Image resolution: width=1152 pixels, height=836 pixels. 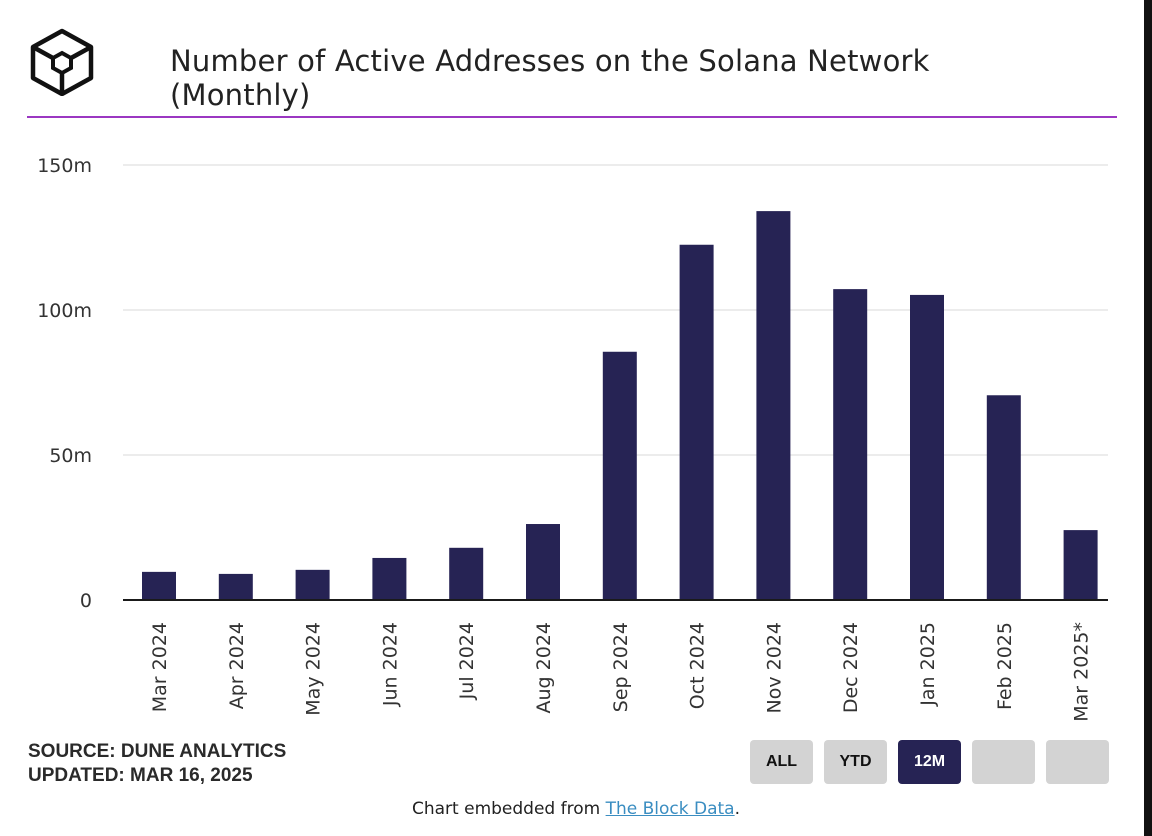 What do you see at coordinates (70, 456) in the screenshot?
I see `y-tick-label: 50m` at bounding box center [70, 456].